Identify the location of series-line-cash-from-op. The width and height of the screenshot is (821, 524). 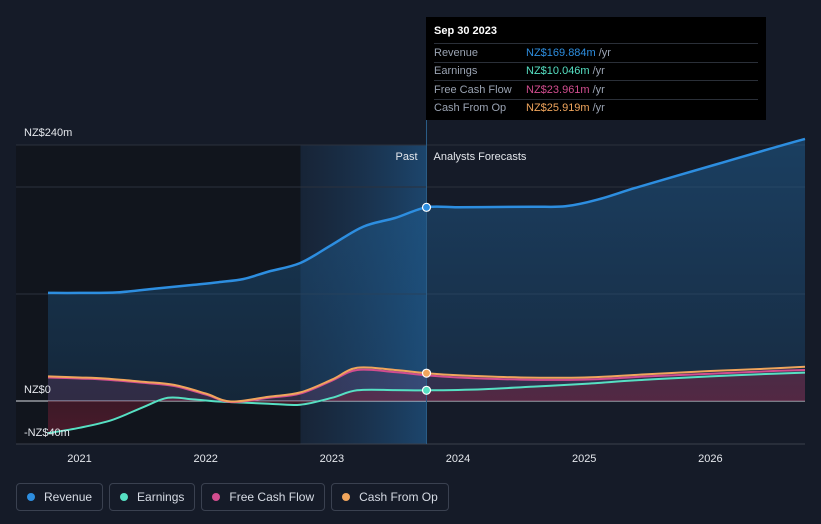
(426, 384).